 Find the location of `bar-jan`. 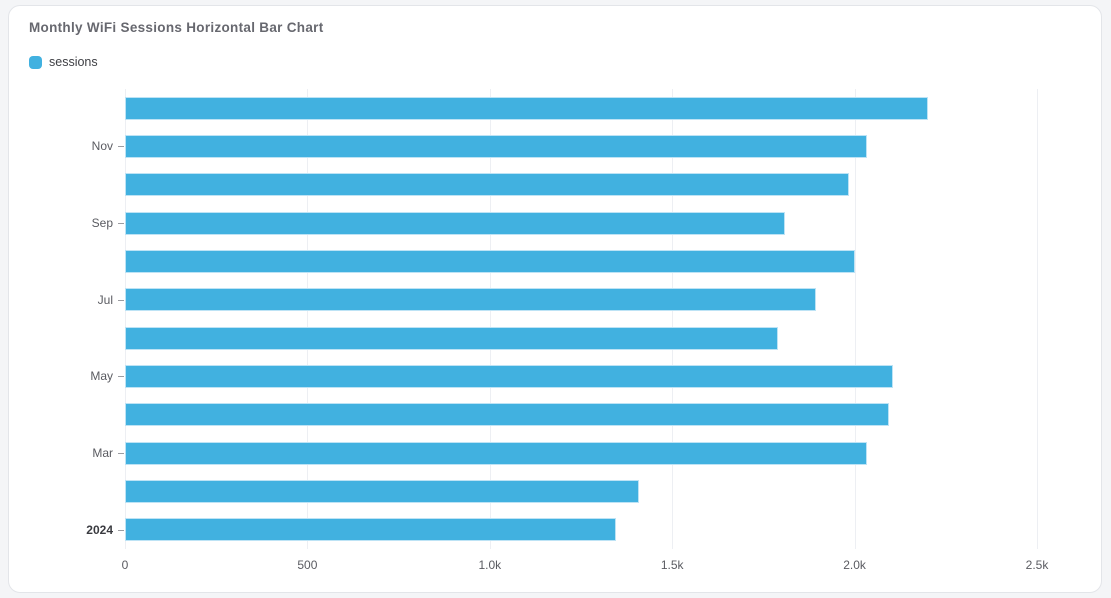

bar-jan is located at coordinates (370, 530).